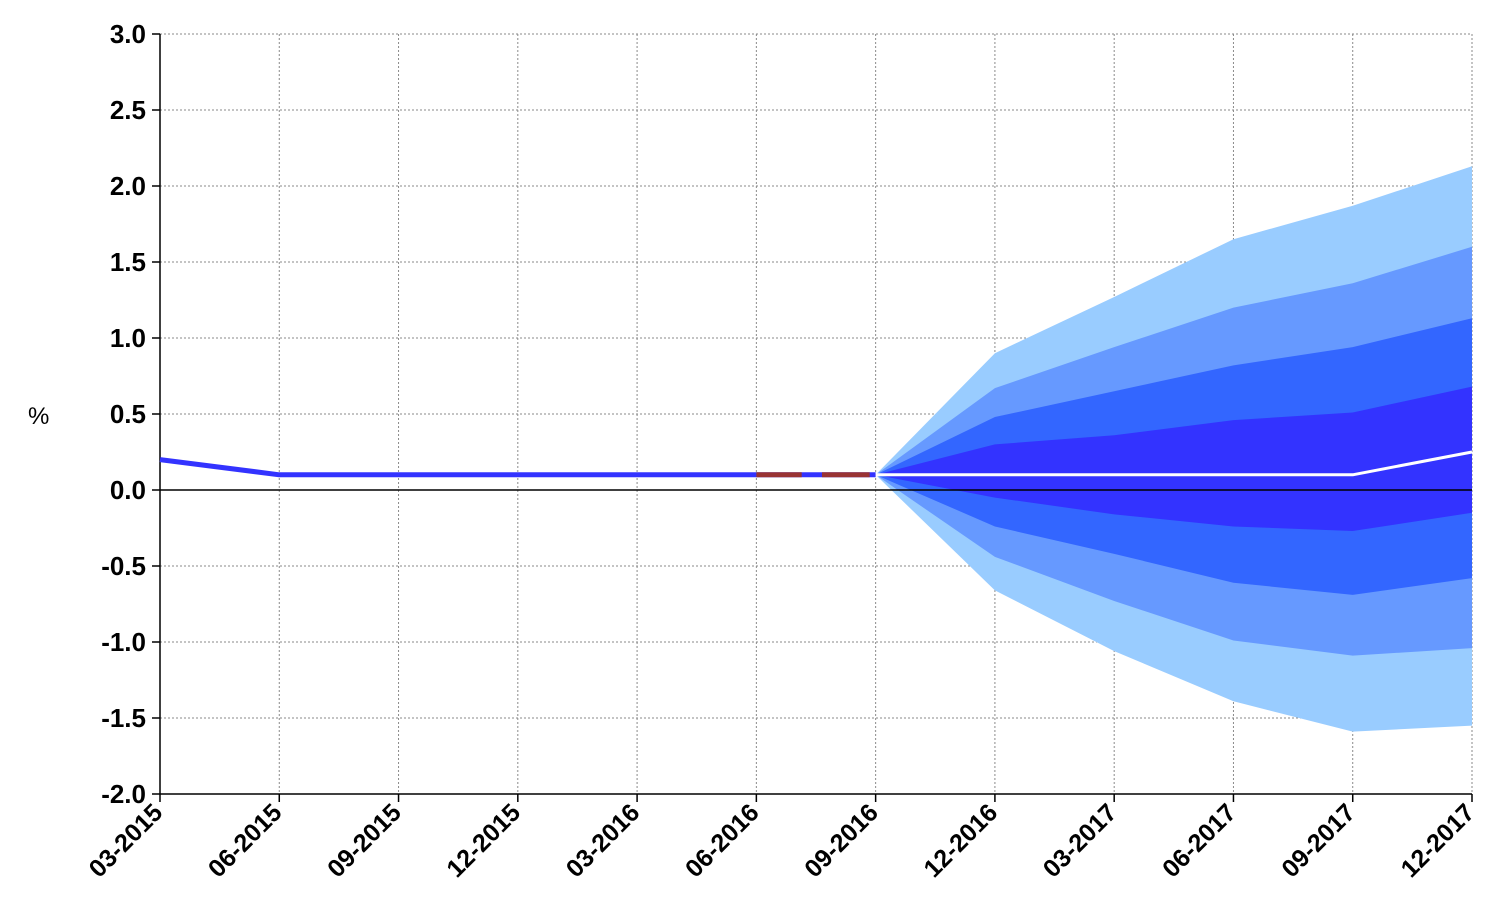 This screenshot has height=921, width=1511. What do you see at coordinates (123, 566) in the screenshot?
I see `y-tick-label: -0.5` at bounding box center [123, 566].